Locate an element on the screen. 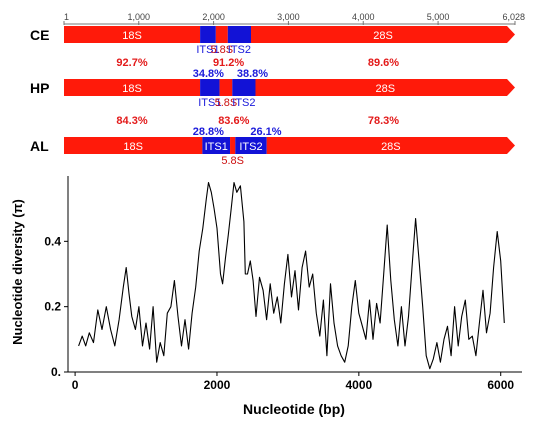 The image size is (550, 423). x-axis-label: Nucleotide (bp) is located at coordinates (294, 409).